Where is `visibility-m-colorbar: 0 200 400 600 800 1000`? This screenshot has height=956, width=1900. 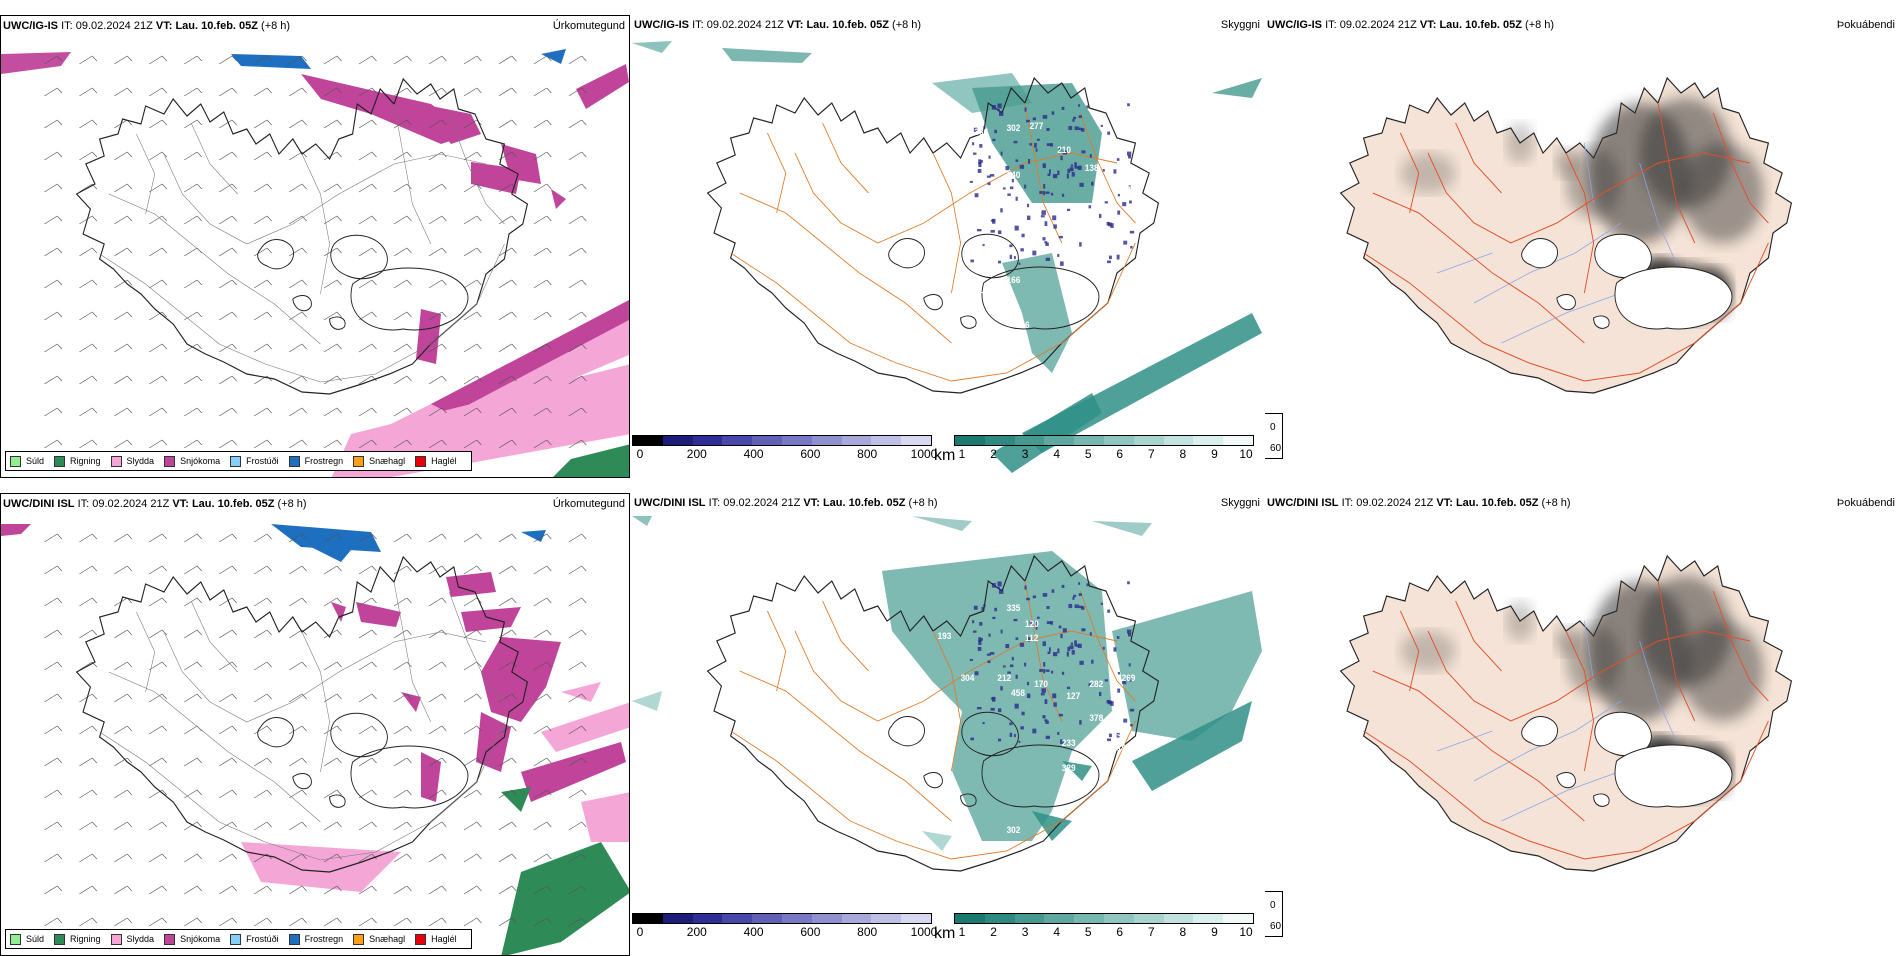 visibility-m-colorbar: 0 200 400 600 800 1000 is located at coordinates (784, 448).